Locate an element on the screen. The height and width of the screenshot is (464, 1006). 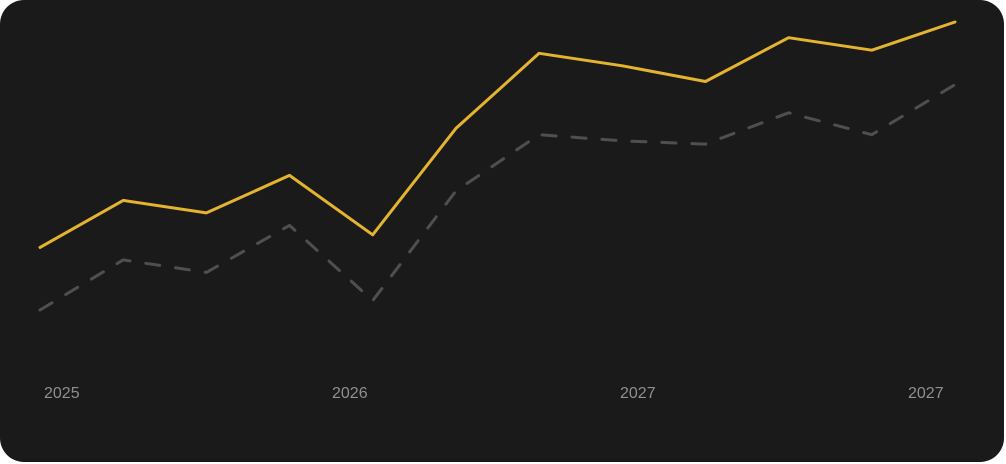
x-tick-label: 2025 is located at coordinates (62, 393).